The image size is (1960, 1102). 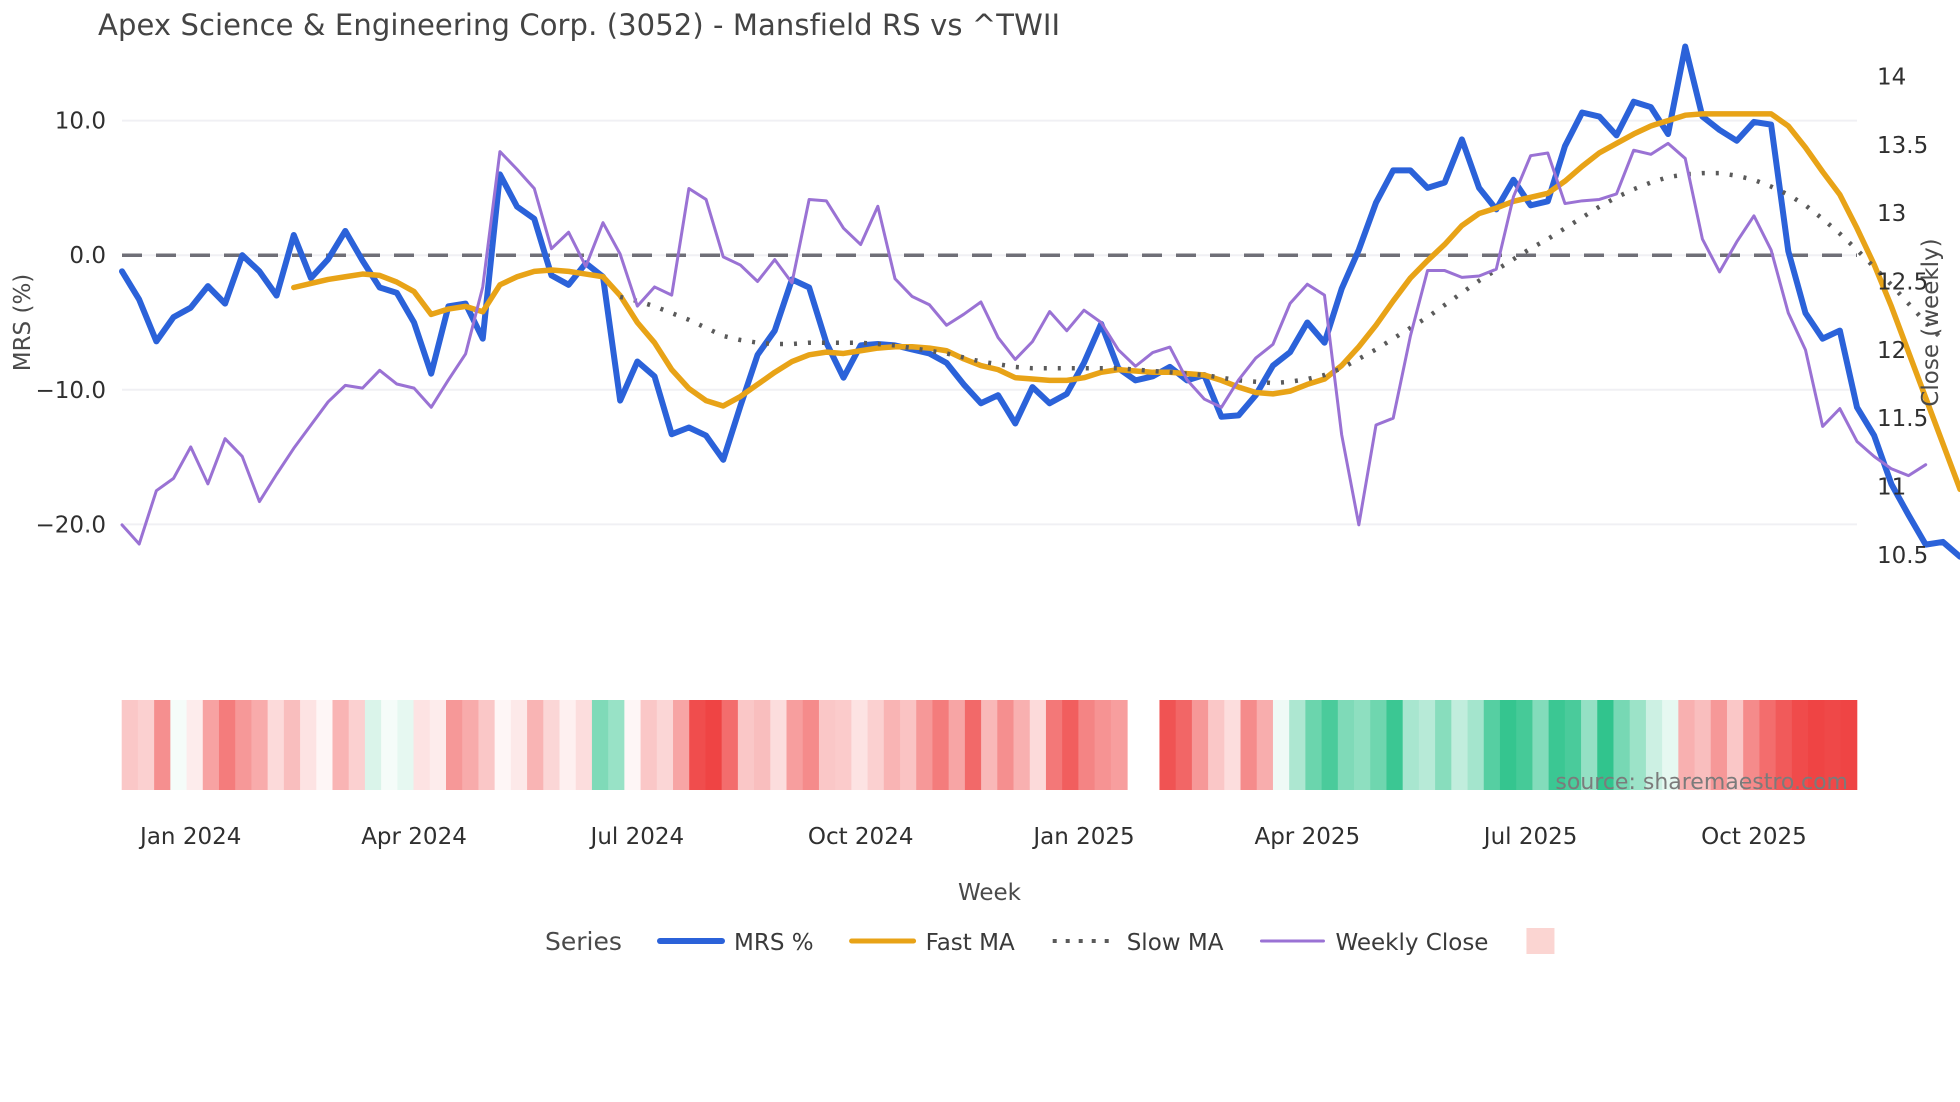 What do you see at coordinates (1902, 282) in the screenshot?
I see `y-axis-right-tick-3: 12.5` at bounding box center [1902, 282].